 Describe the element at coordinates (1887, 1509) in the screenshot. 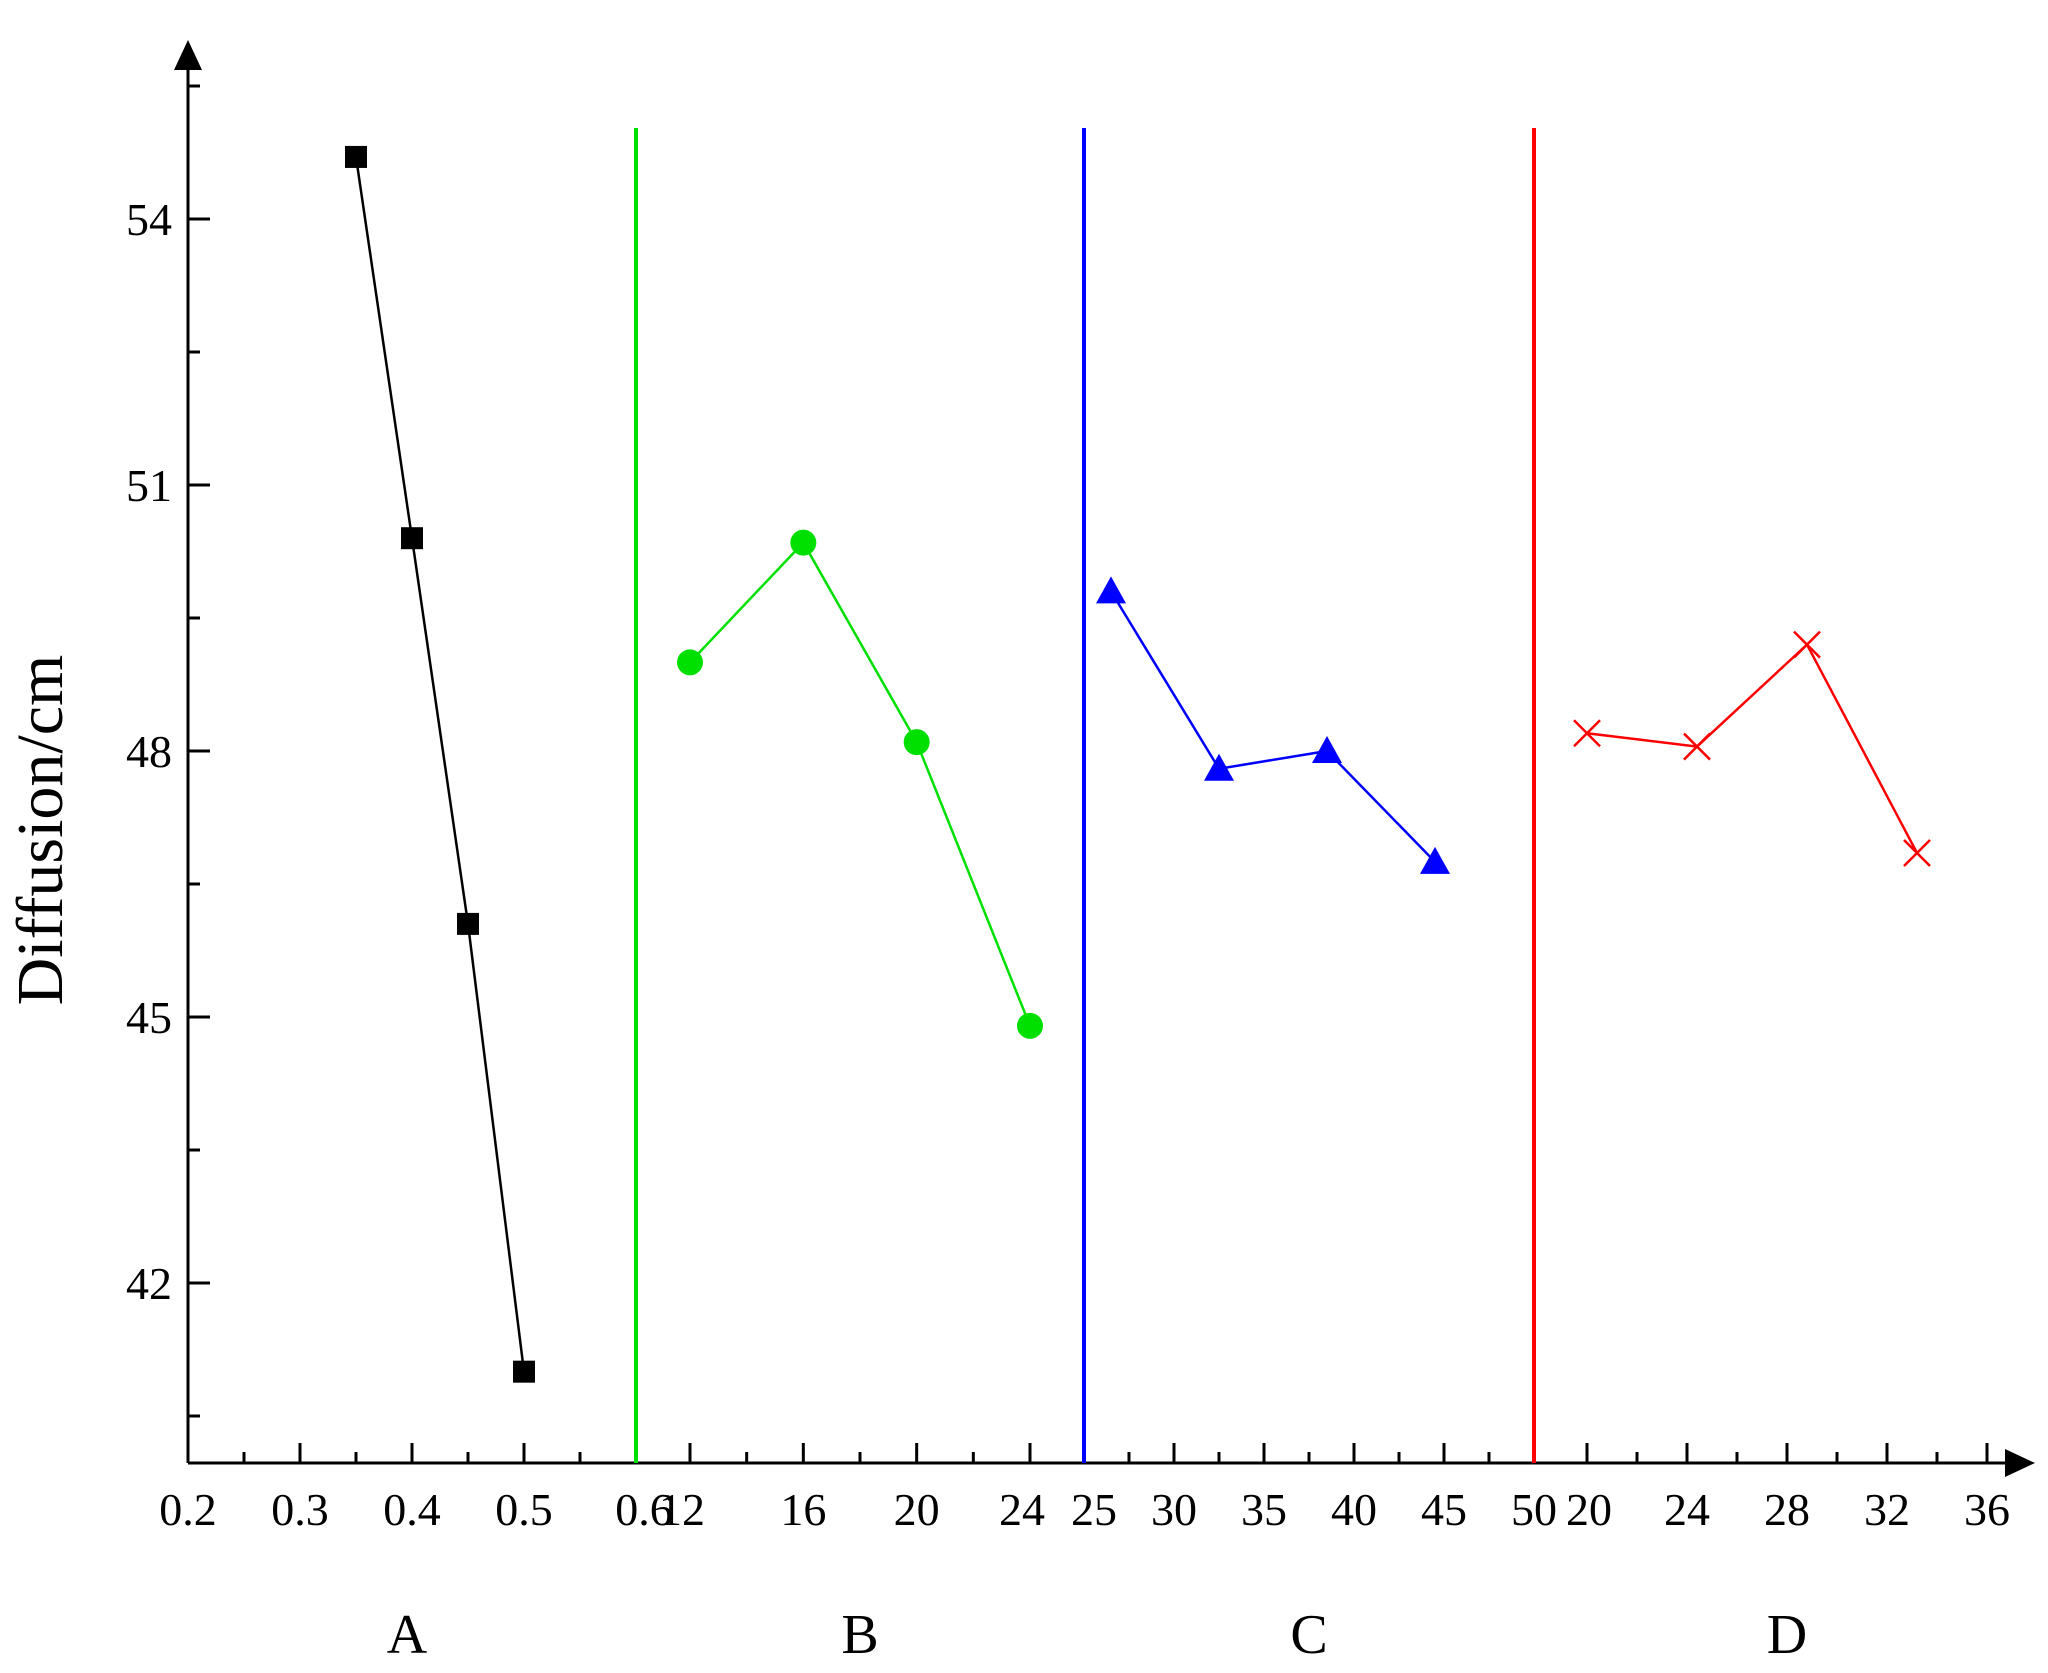

I see `x-tick-label: 32` at that location.